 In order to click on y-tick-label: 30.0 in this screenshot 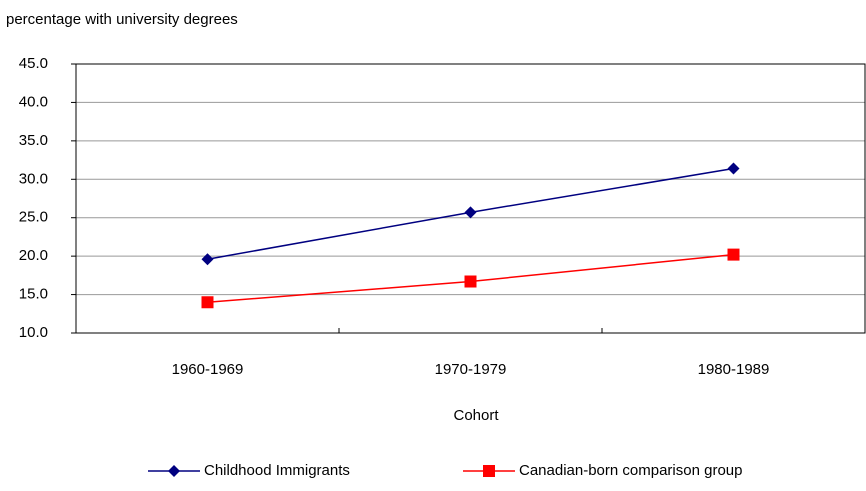, I will do `click(33, 178)`.